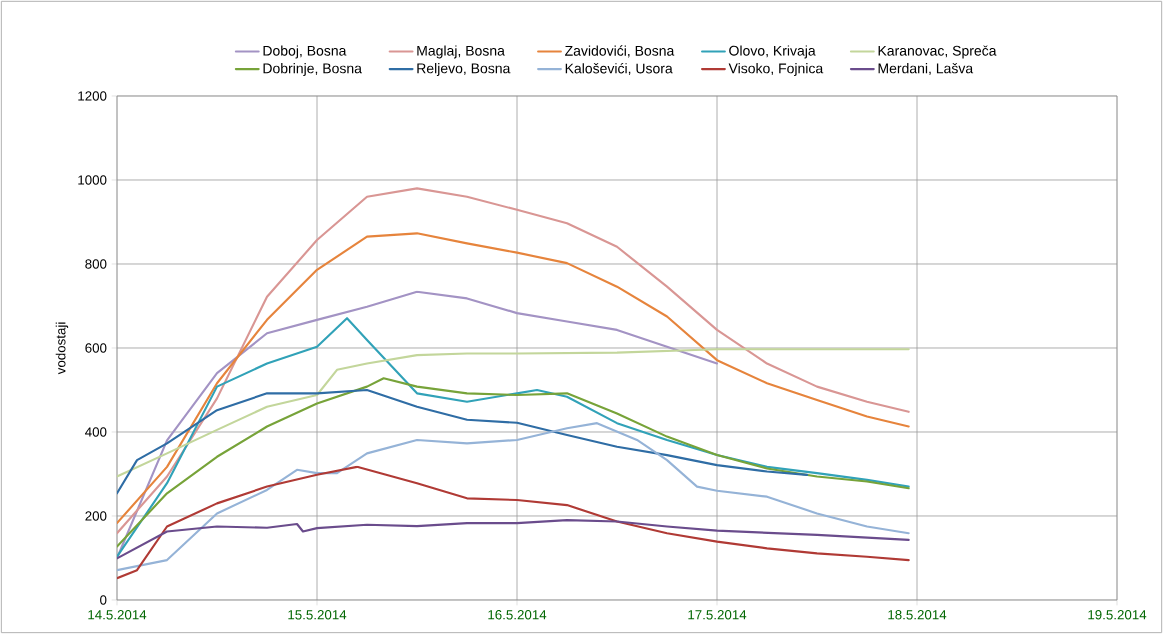 This screenshot has width=1163, height=634. Describe the element at coordinates (517, 615) in the screenshot. I see `x-tick-label: 16.5.2014` at that location.